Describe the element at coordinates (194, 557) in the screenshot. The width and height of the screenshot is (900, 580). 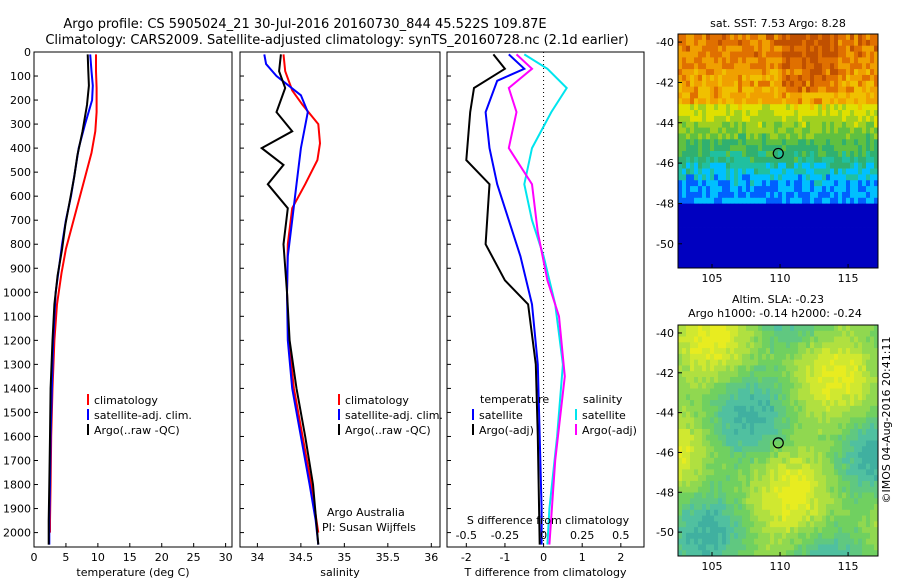
I see `x-tick-label: 25` at that location.